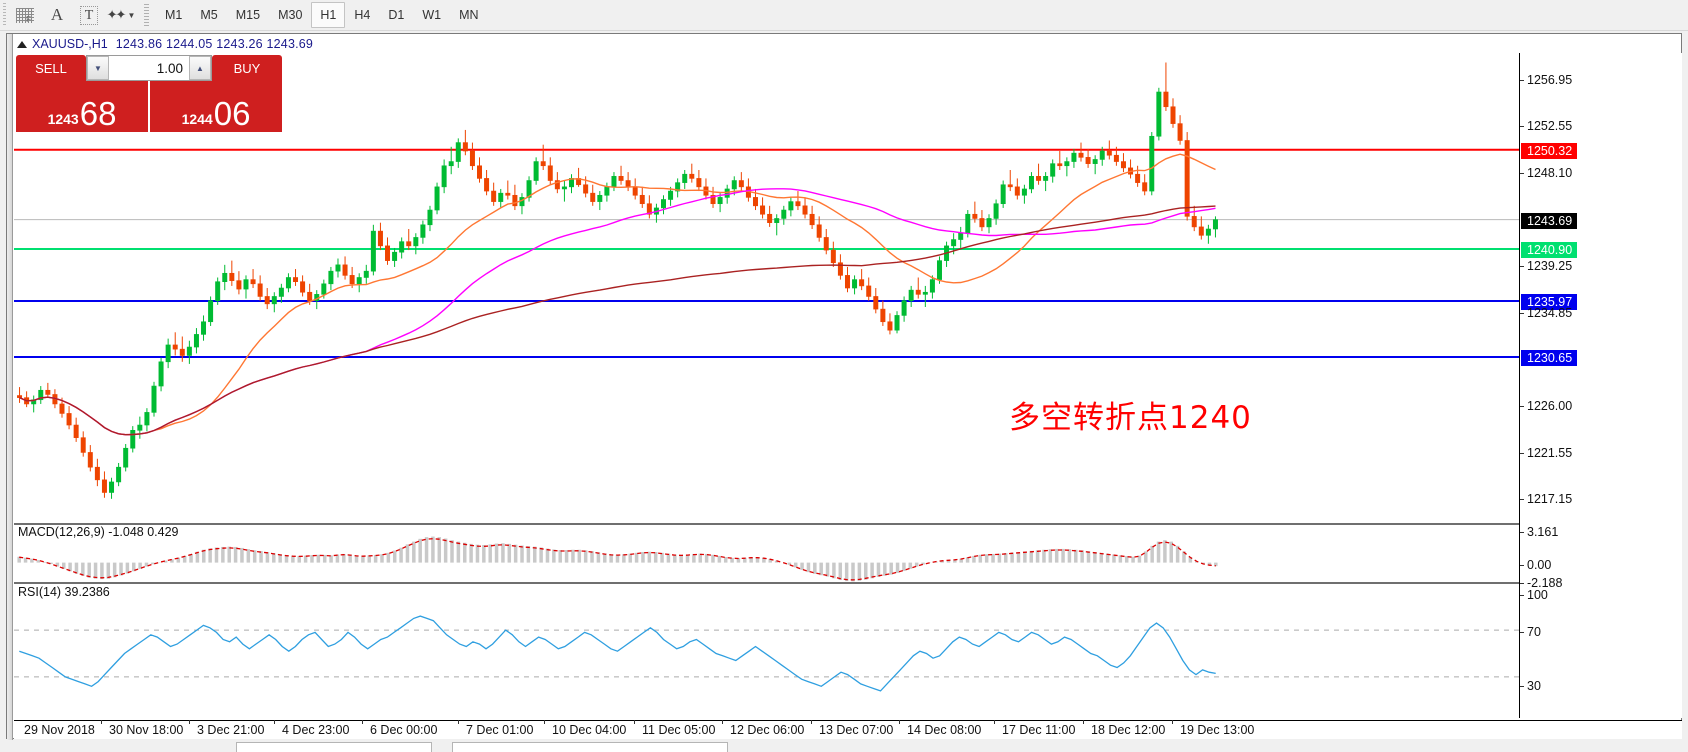  Describe the element at coordinates (121, 14) in the screenshot. I see `shapes-icon: ✦✦ ▼` at that location.